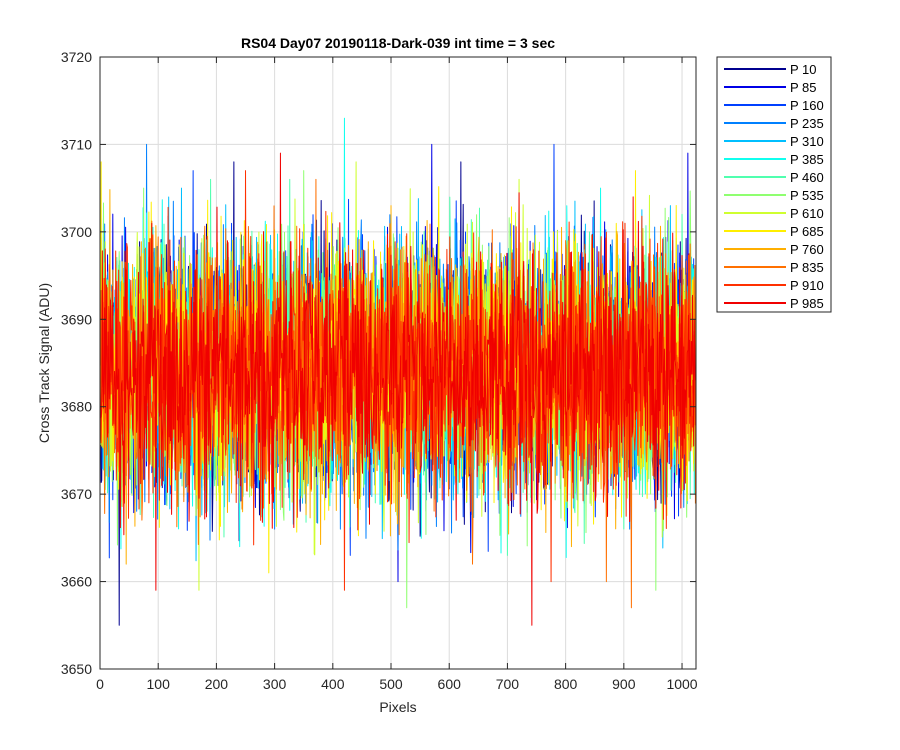 The height and width of the screenshot is (750, 900). I want to click on x-tick-label: 200, so click(217, 684).